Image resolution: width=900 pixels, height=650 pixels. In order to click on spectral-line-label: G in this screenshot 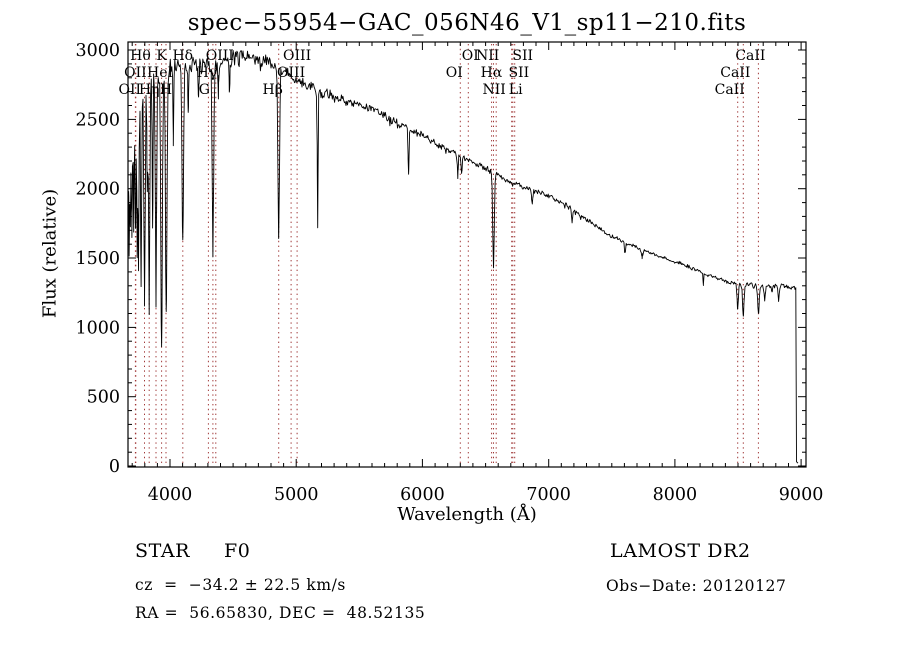, I will do `click(204, 90)`.